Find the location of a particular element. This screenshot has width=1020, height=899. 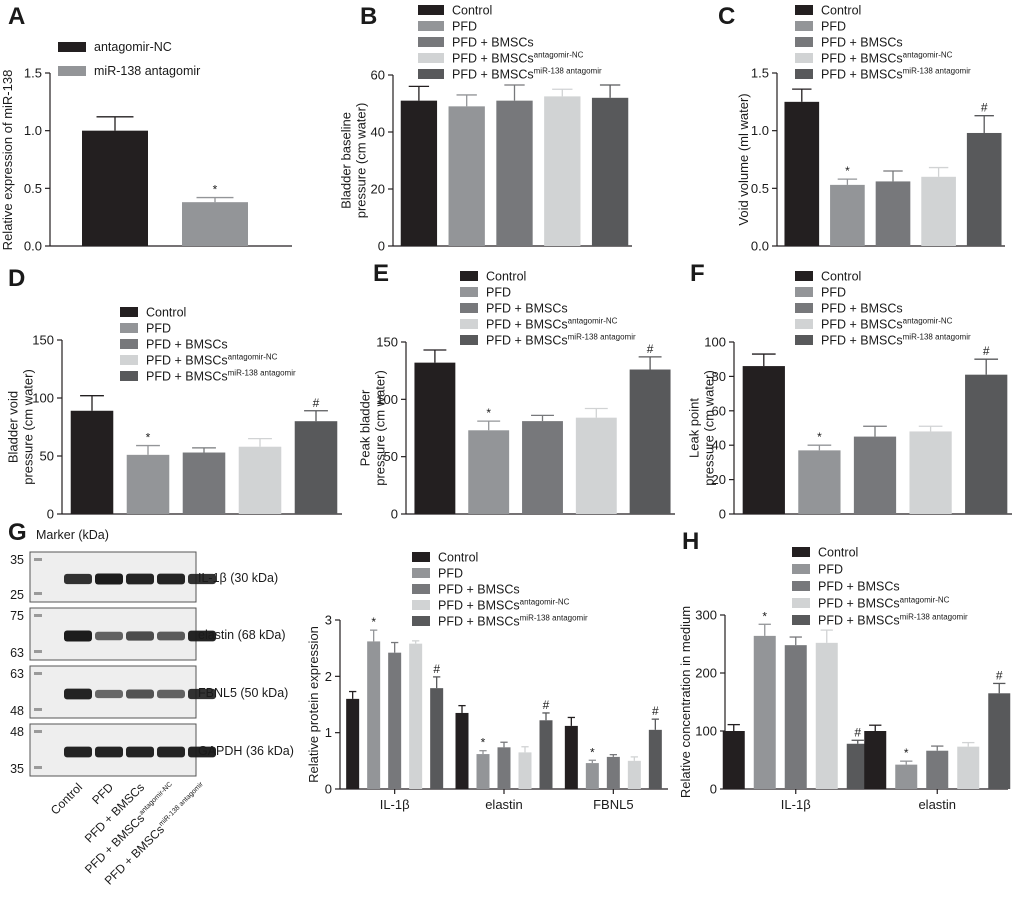

panel-d-y-tick-label: 50 is located at coordinates (47, 456).